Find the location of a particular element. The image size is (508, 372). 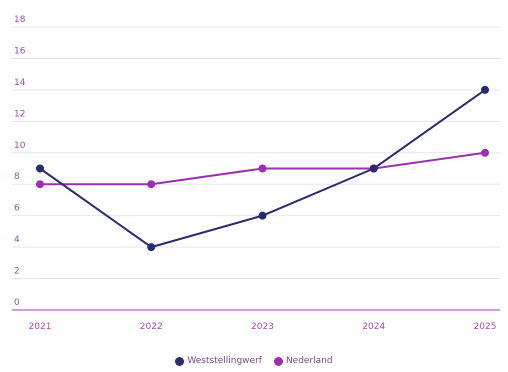

legend-item-nederland: Nederland is located at coordinates (303, 361).